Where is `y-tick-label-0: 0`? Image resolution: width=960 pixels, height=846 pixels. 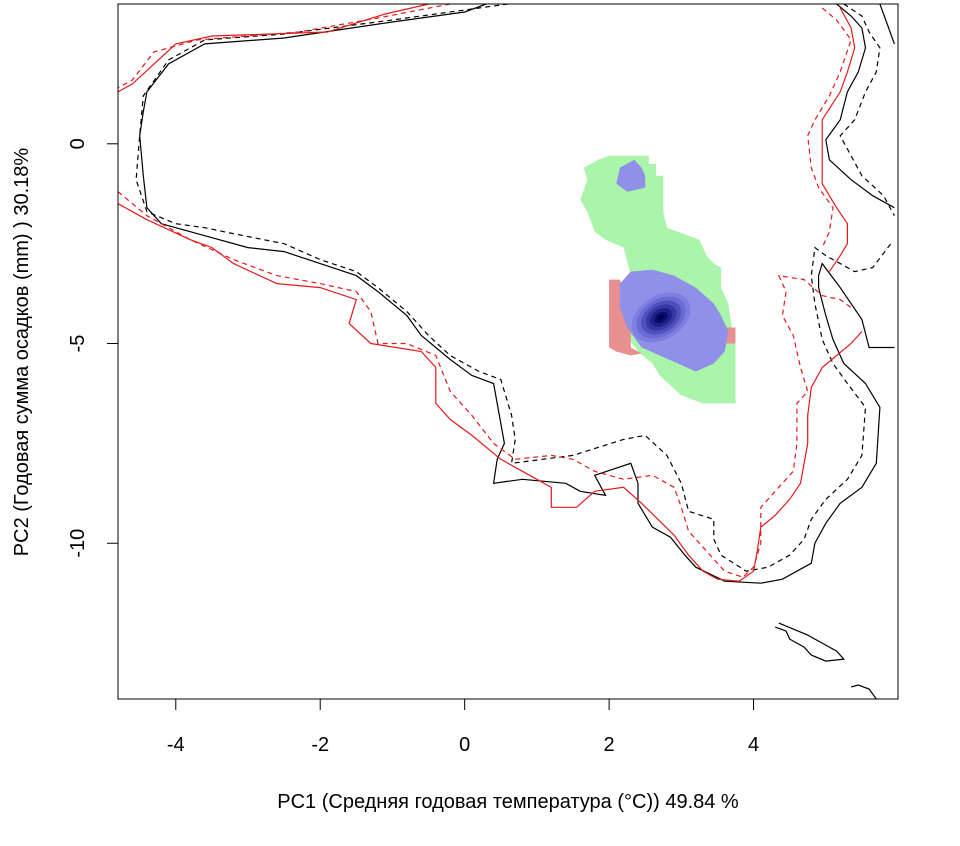 y-tick-label-0: 0 is located at coordinates (78, 143).